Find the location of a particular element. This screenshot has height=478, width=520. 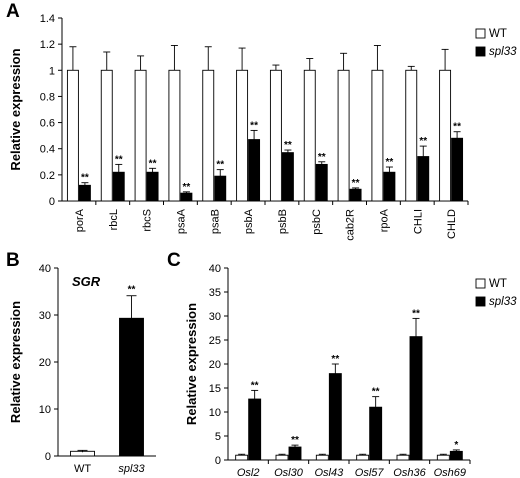

panel-a-y-tick-label: 1 is located at coordinates (52, 71).